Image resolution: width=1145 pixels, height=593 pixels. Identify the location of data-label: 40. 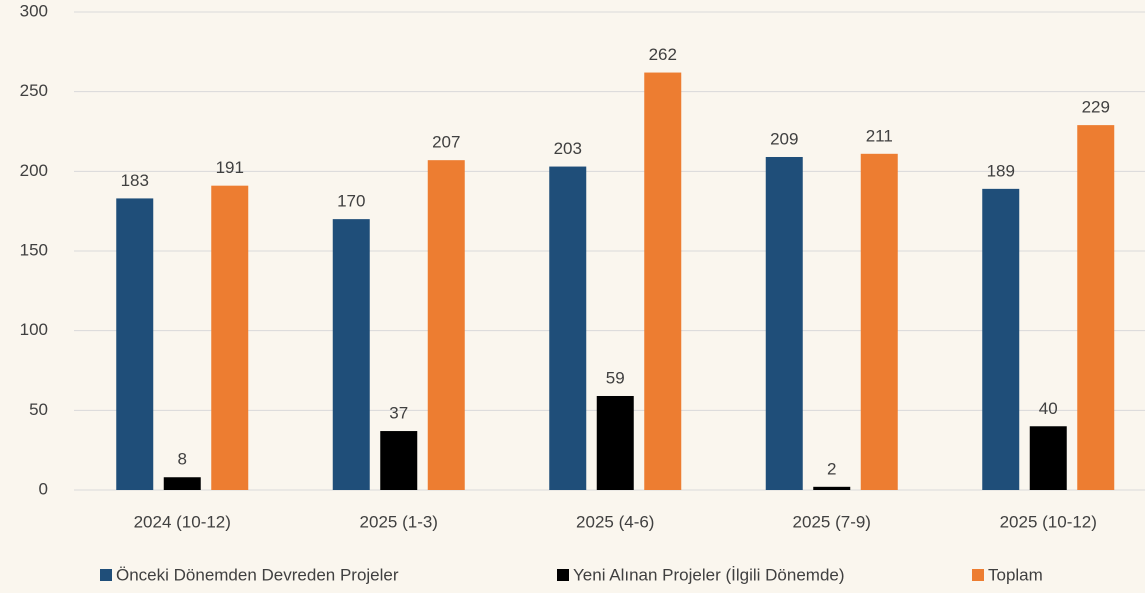
(1048, 408).